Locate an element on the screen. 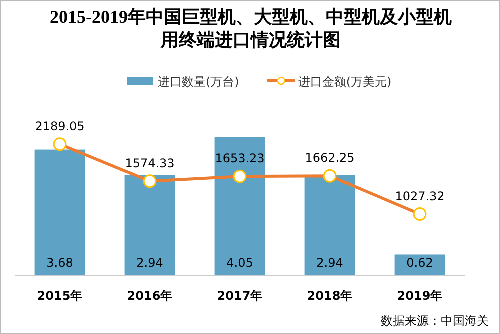  x-tick-label: 2017年 is located at coordinates (240, 296).